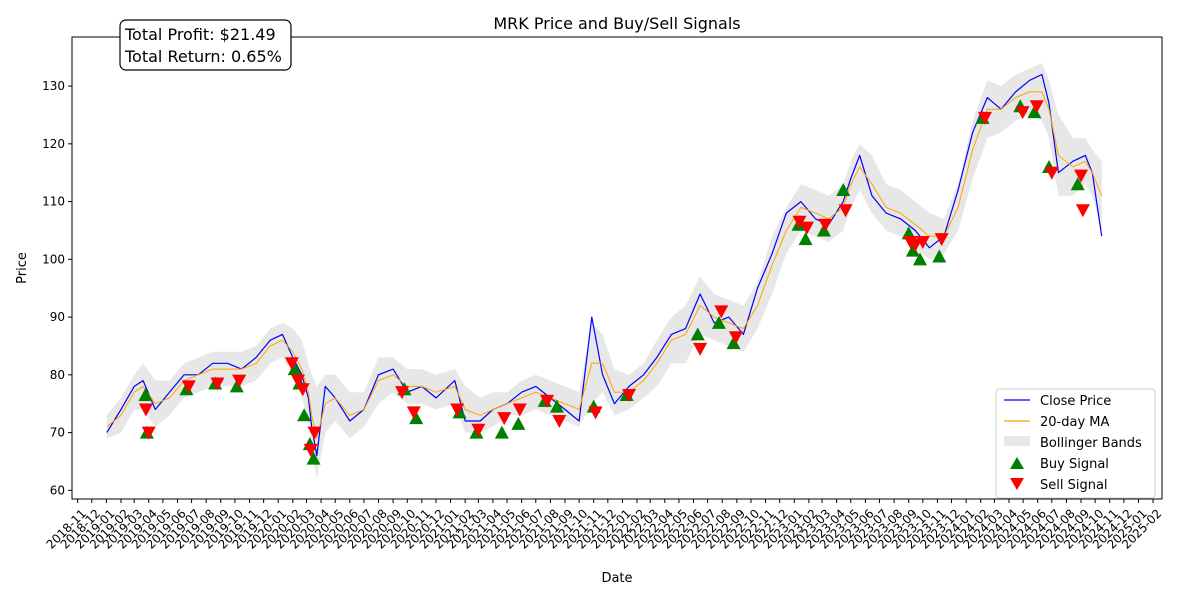  I want to click on summary-box: Total Profit: $21.49 Total Return: 0.65%, so click(205, 45).